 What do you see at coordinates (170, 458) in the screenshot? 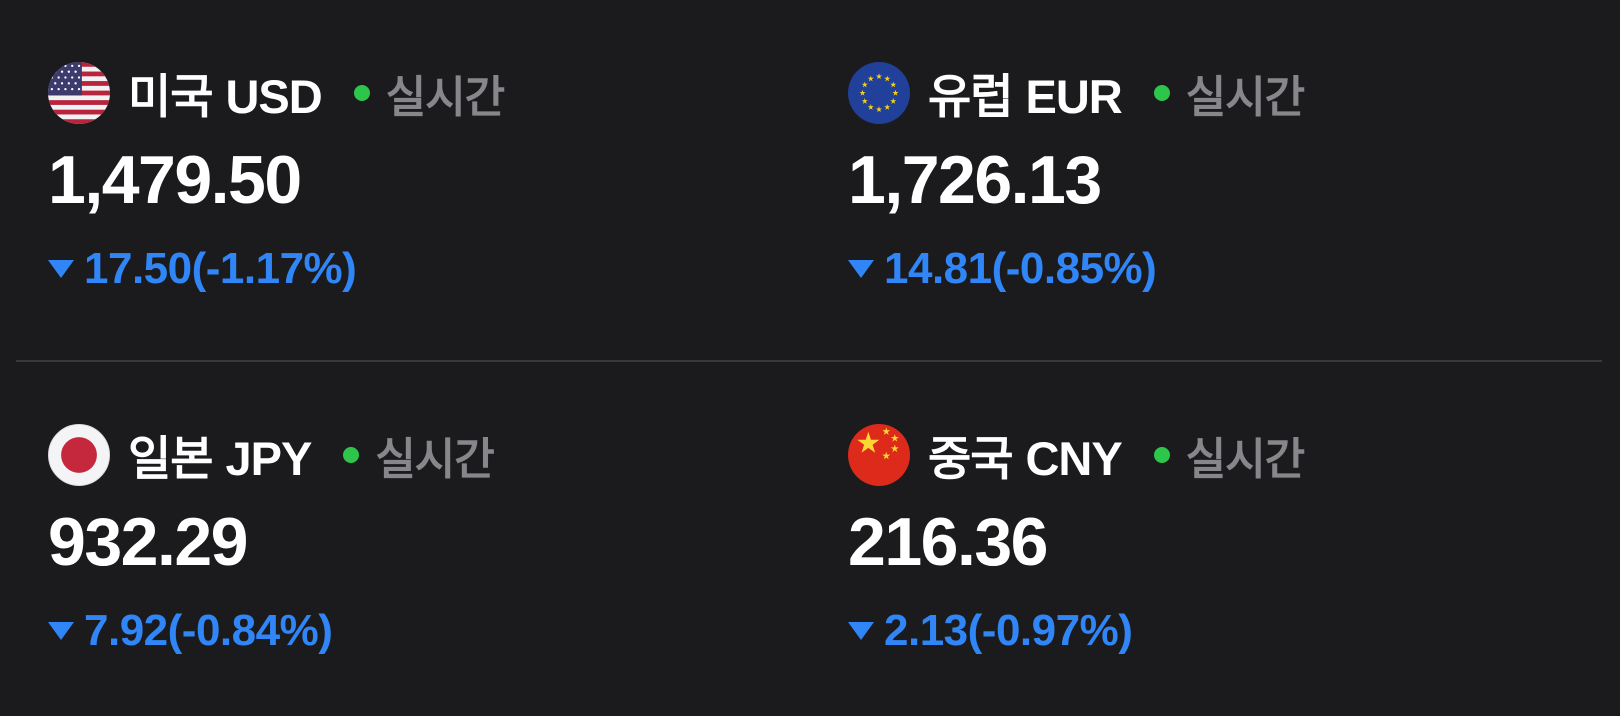
I see `country-label: 일본` at bounding box center [170, 458].